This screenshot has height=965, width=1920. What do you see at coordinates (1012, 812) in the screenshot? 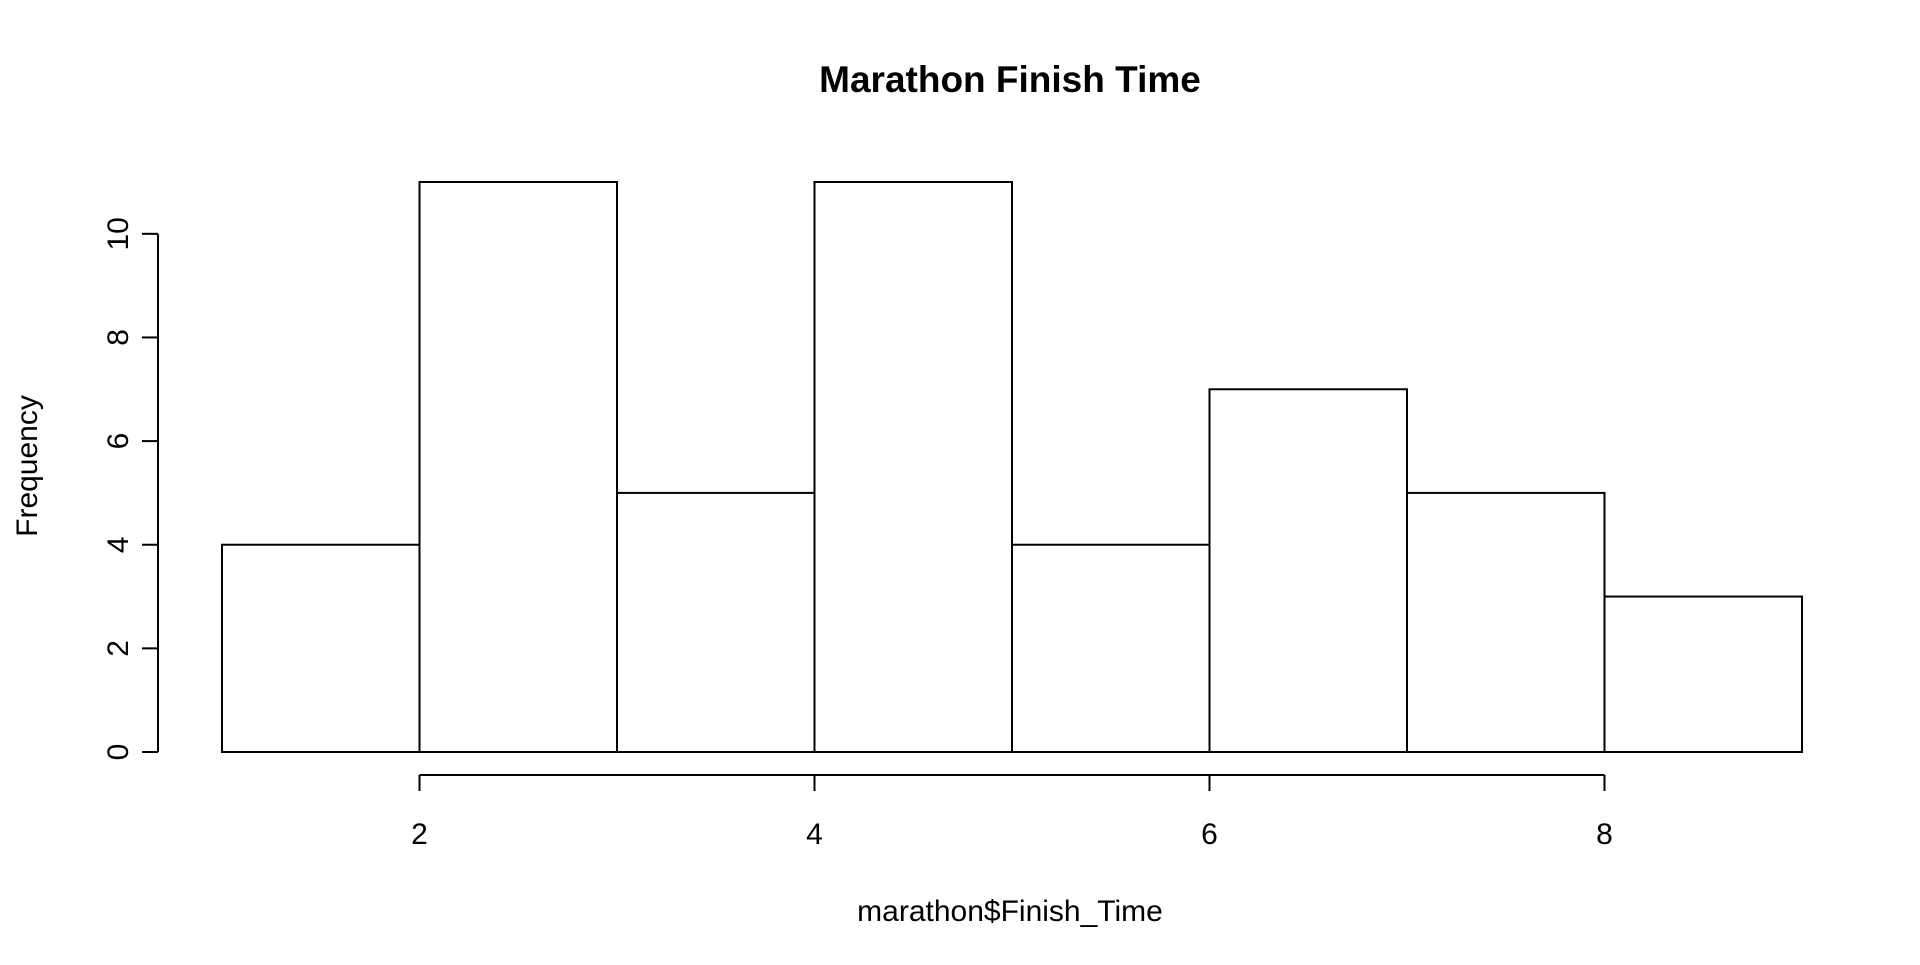
I see `x-axis: 2 4 6 8` at bounding box center [1012, 812].